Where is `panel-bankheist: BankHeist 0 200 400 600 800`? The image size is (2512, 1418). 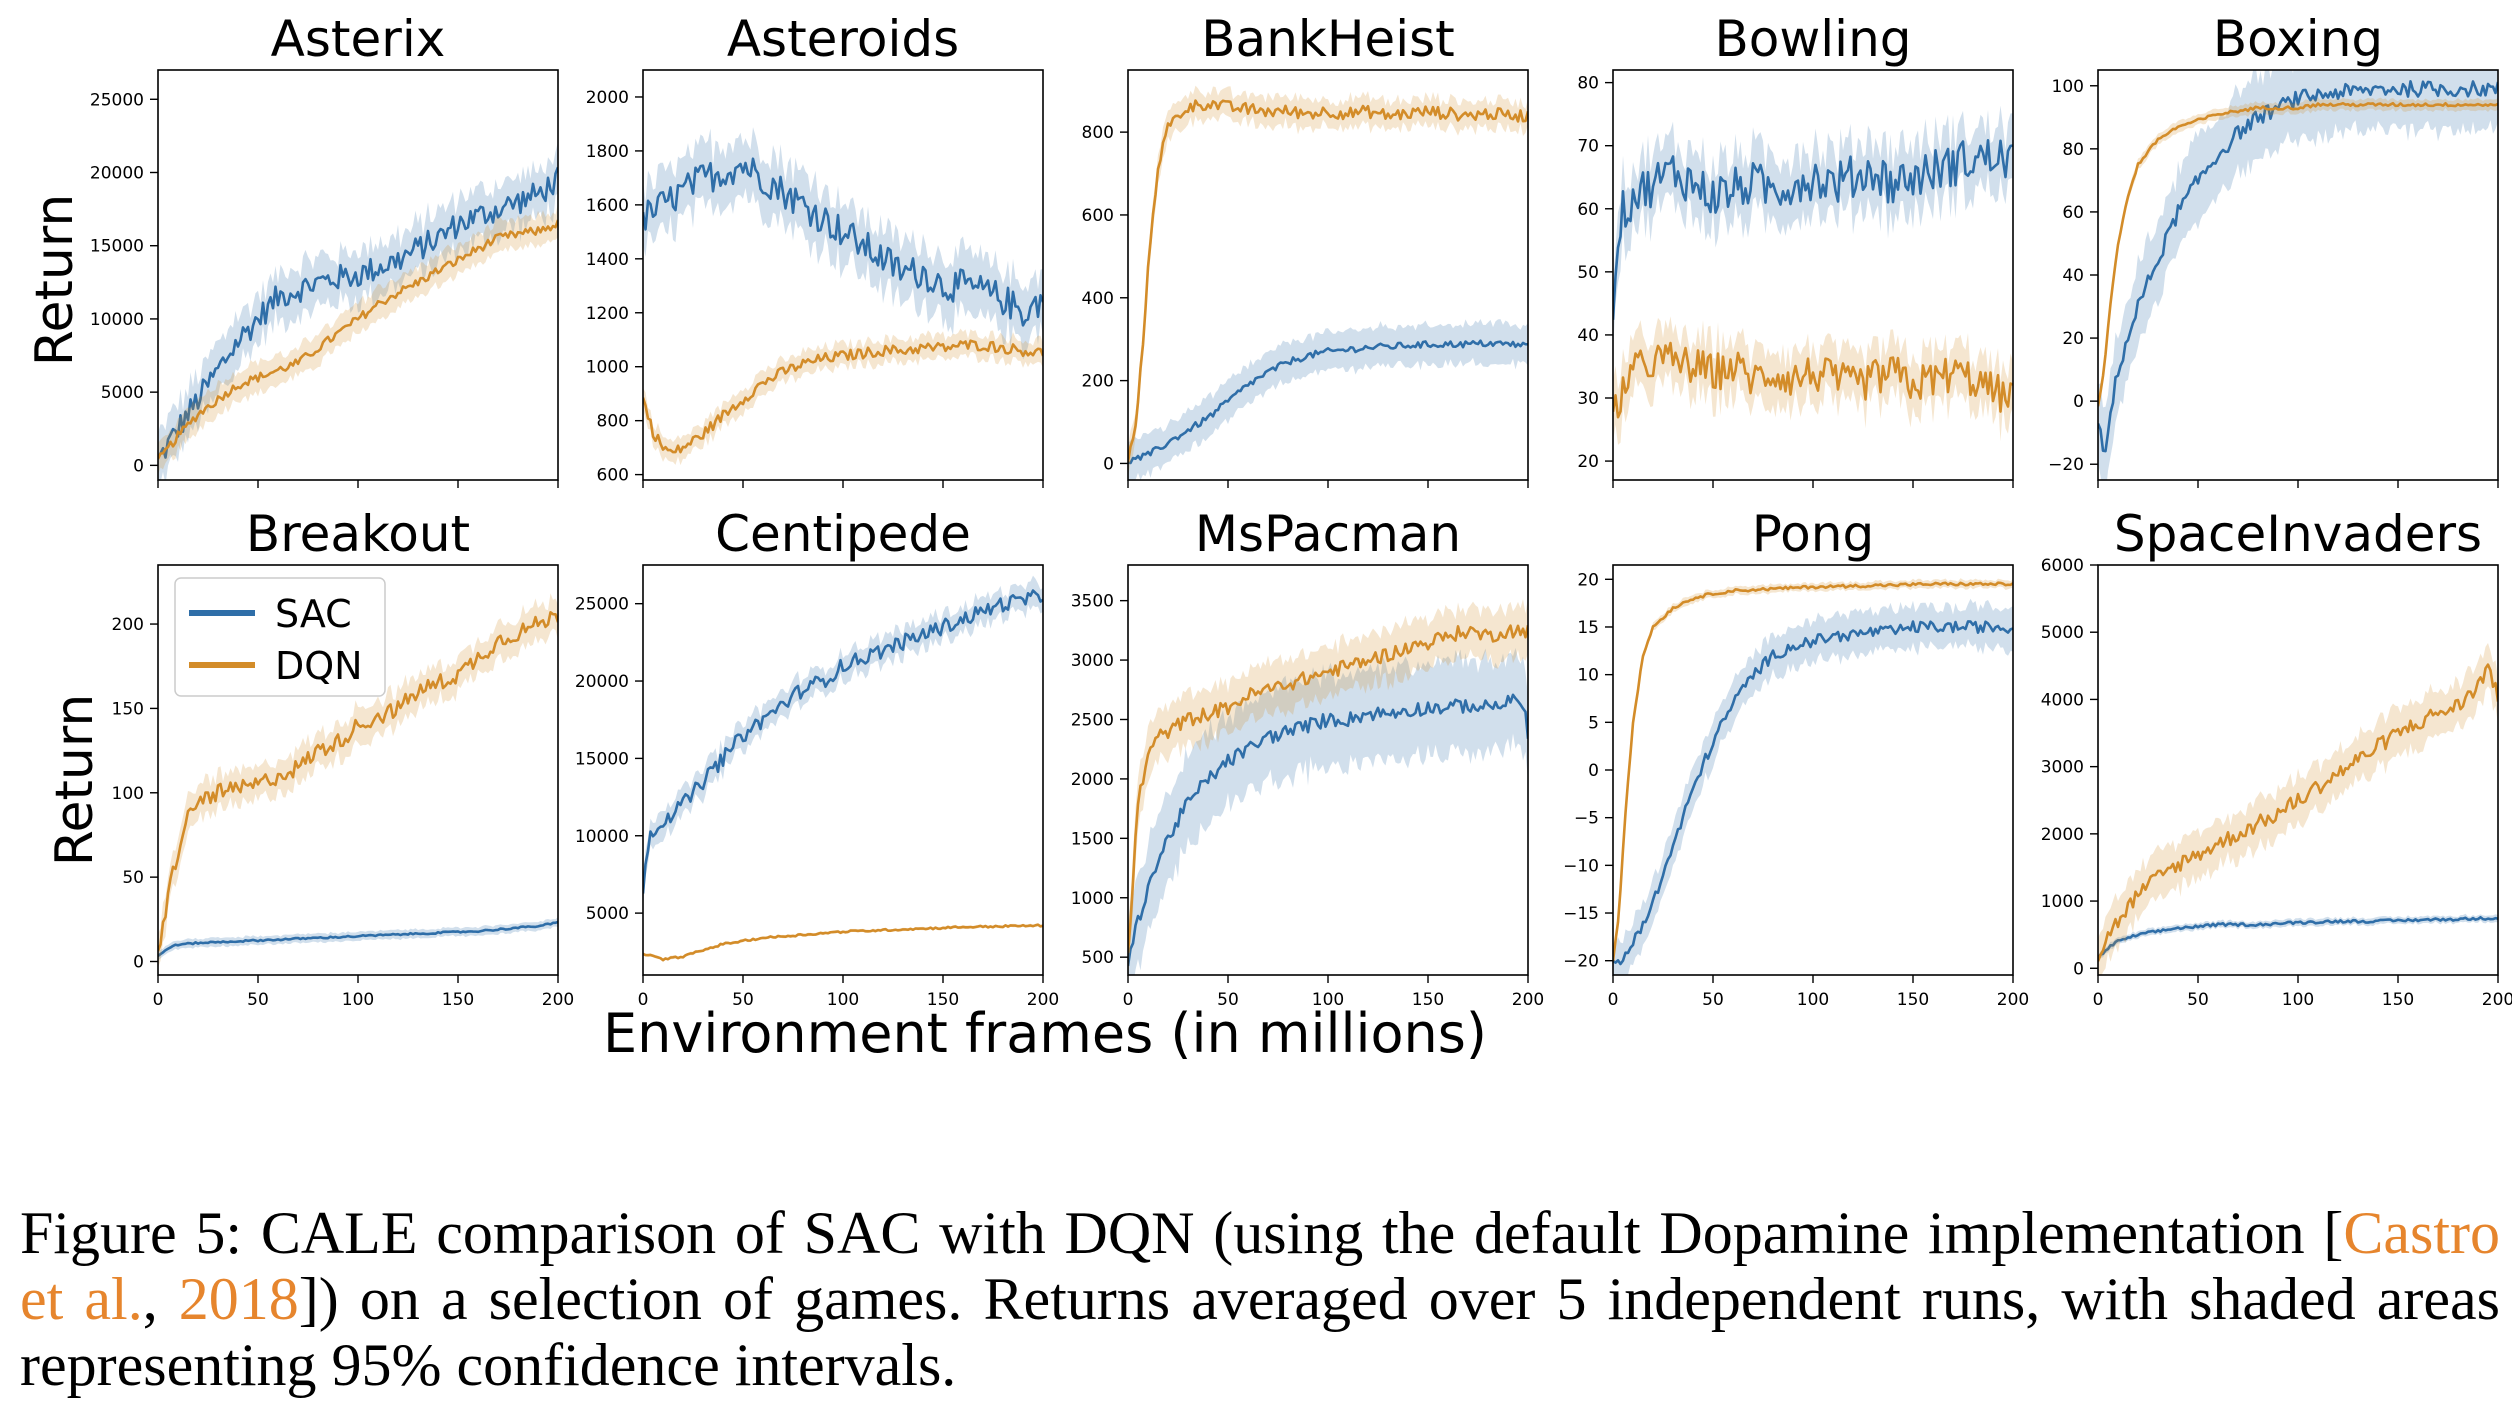 panel-bankheist: BankHeist 0 200 400 600 800 is located at coordinates (1305, 249).